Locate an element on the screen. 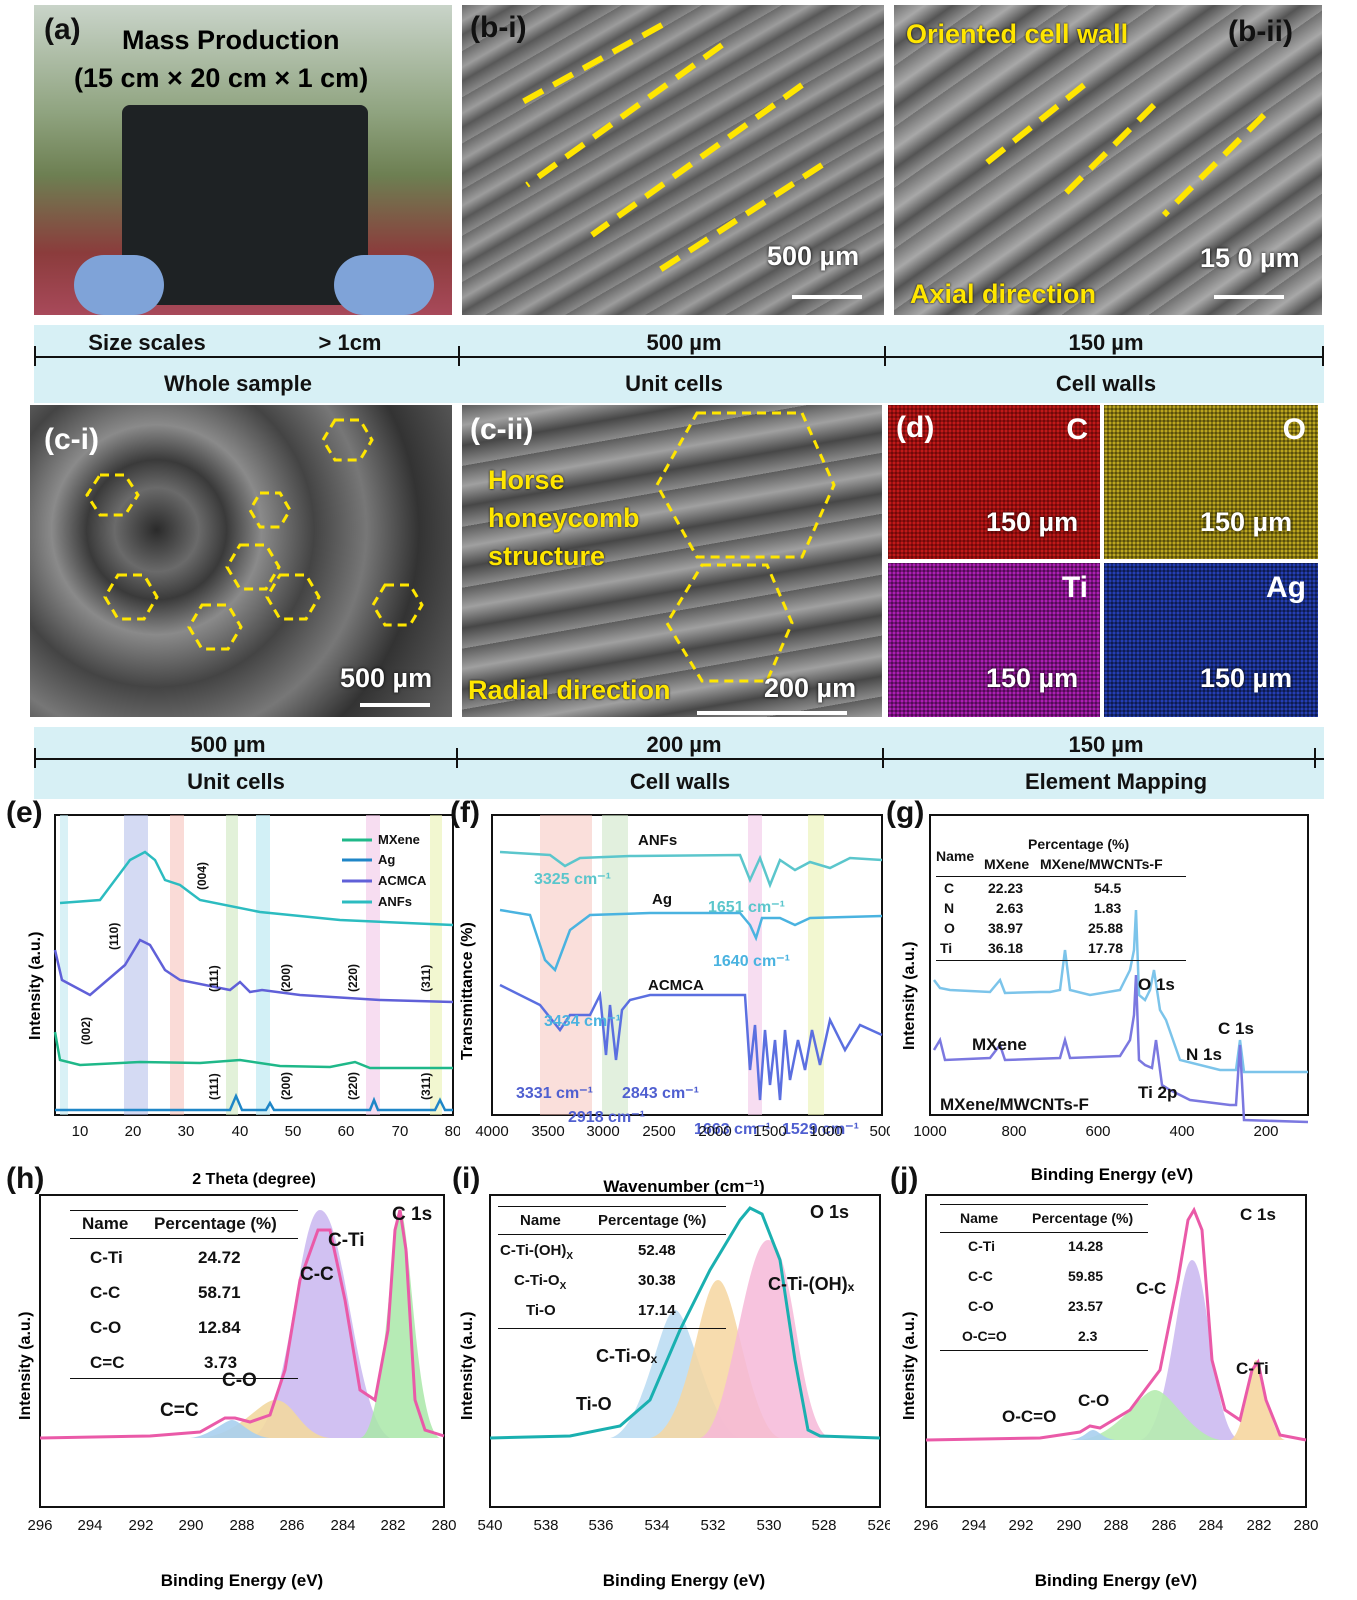 The width and height of the screenshot is (1357, 1600). chart-j-label-cti: C-Ti is located at coordinates (1252, 1368).